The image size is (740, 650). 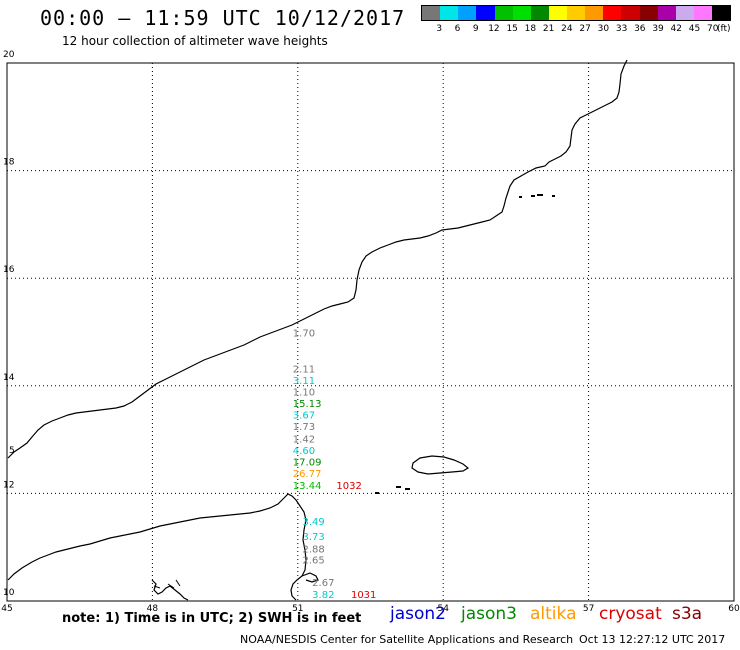 What do you see at coordinates (153, 609) in the screenshot?
I see `longitude-label: 48` at bounding box center [153, 609].